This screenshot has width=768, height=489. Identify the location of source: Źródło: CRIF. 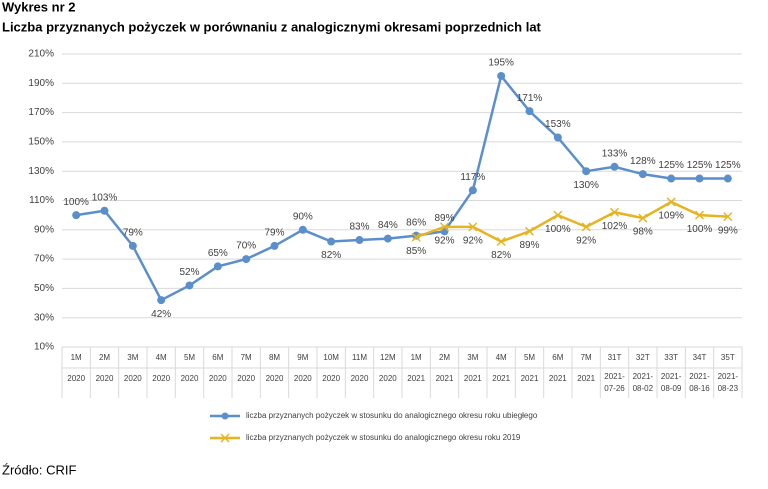
(39, 469).